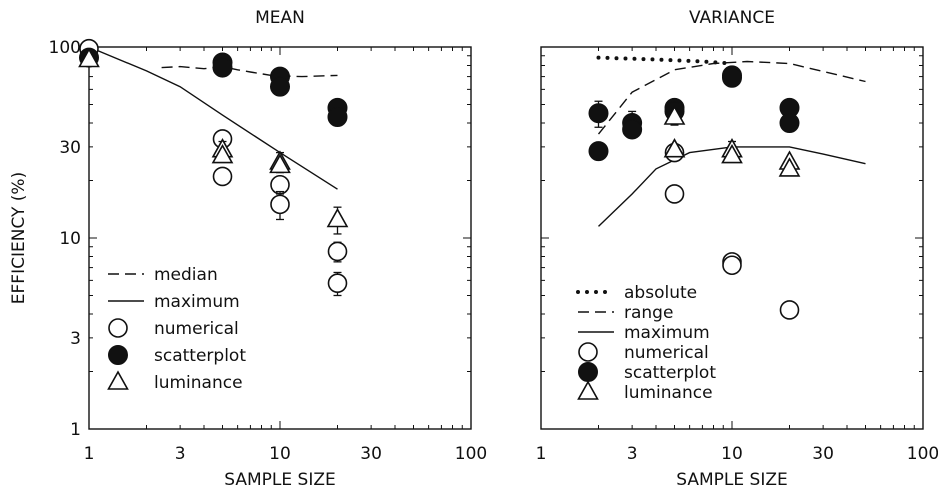  What do you see at coordinates (648, 313) in the screenshot?
I see `legend-label: range` at bounding box center [648, 313].